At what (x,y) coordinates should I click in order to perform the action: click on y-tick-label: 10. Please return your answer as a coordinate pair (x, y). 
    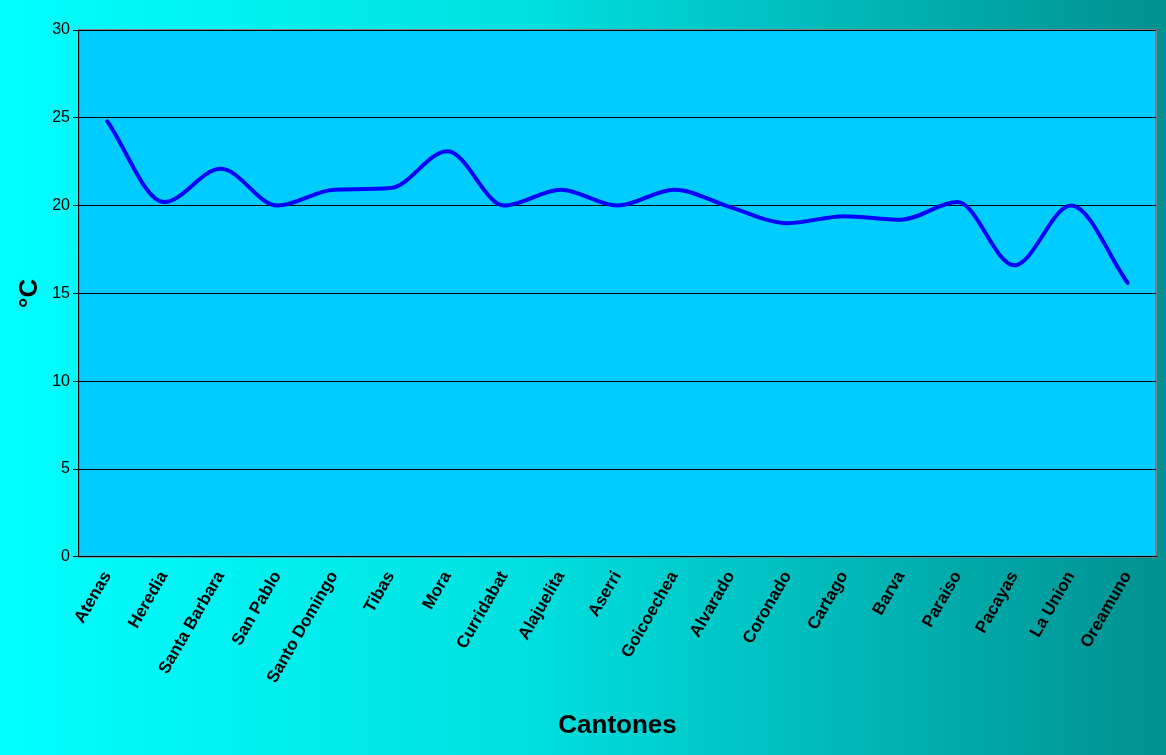
    Looking at the image, I should click on (61, 380).